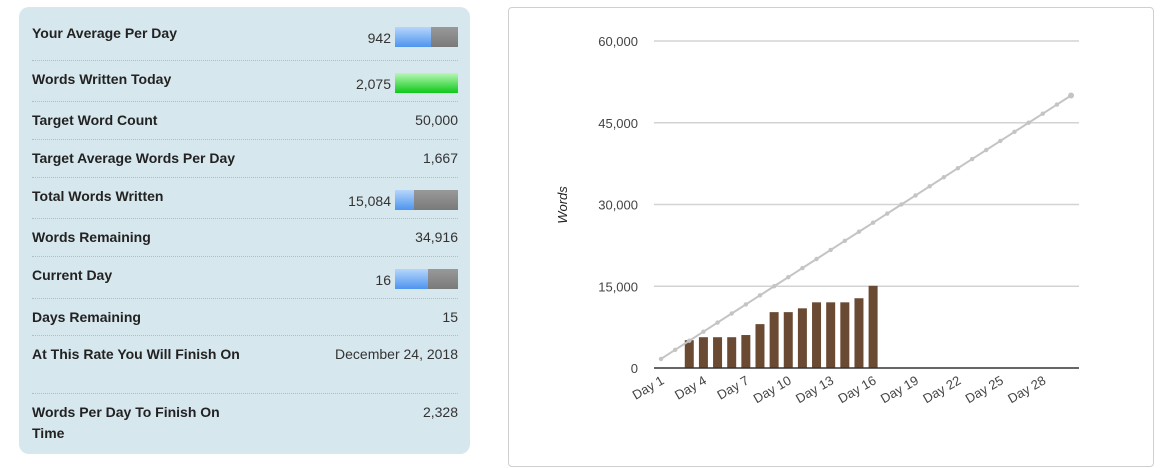  What do you see at coordinates (450, 317) in the screenshot?
I see `stat-value: 15` at bounding box center [450, 317].